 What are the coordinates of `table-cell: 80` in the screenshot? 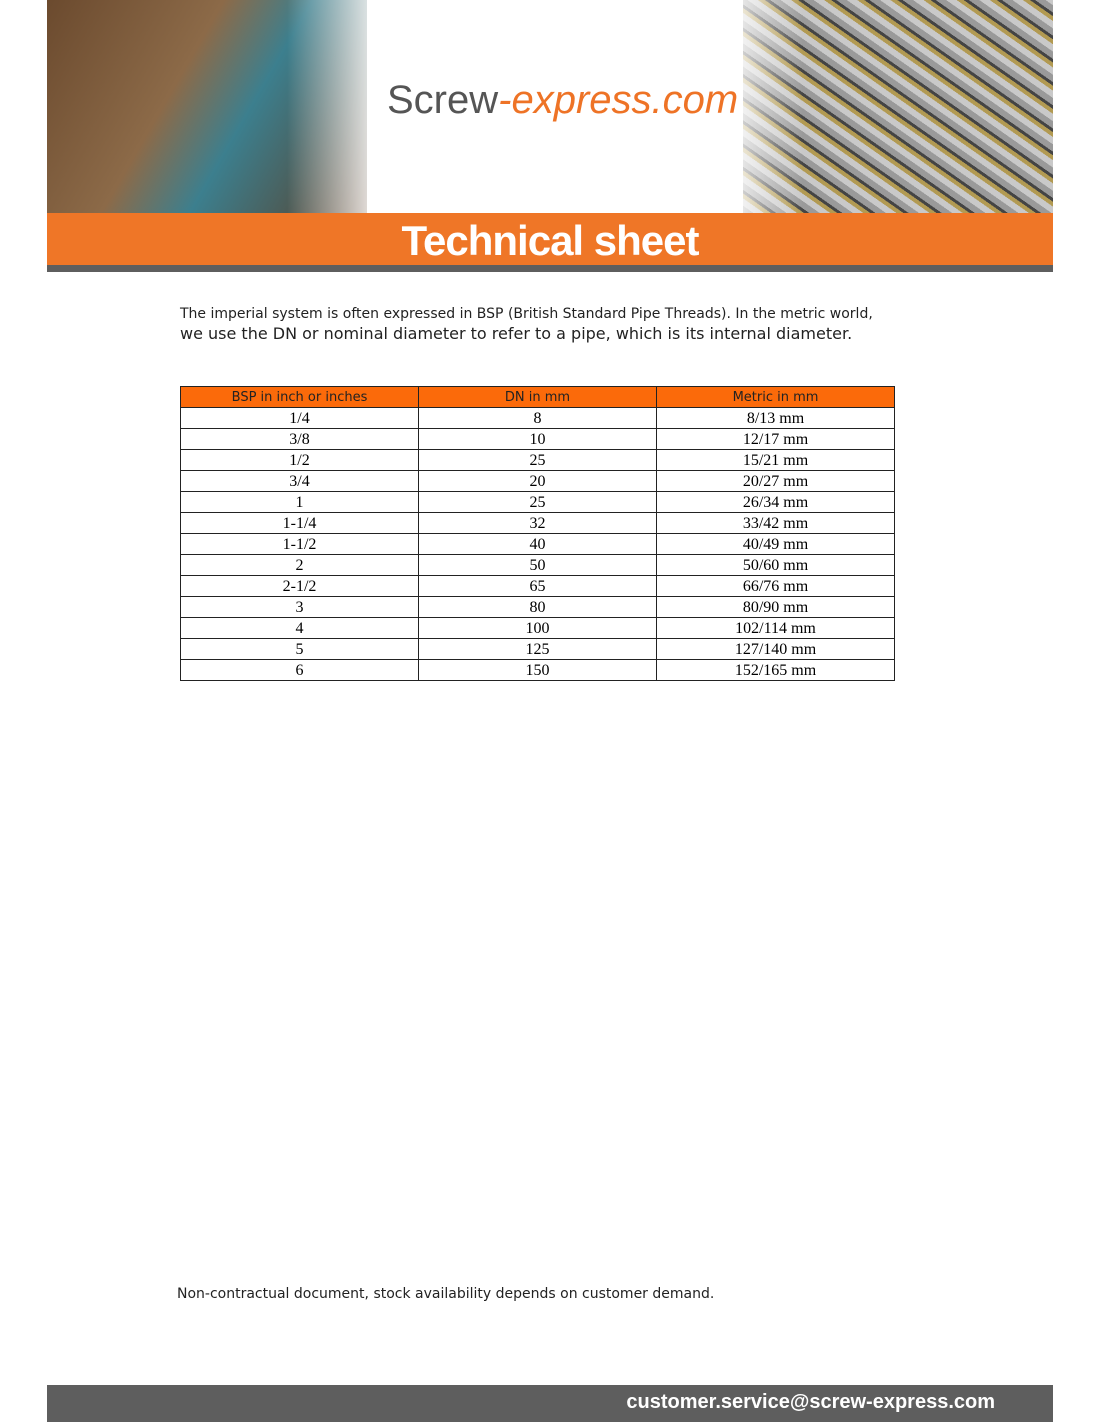 It's located at (537, 607).